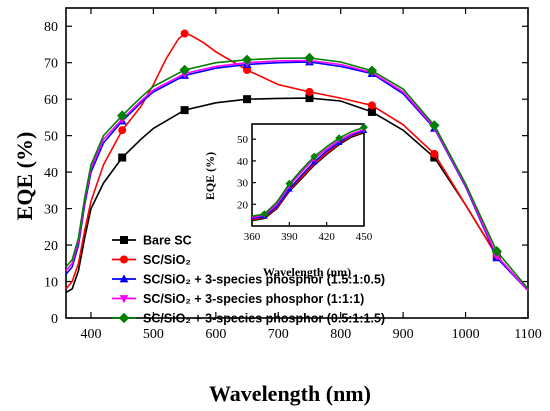 Image resolution: width=550 pixels, height=411 pixels. Describe the element at coordinates (54, 319) in the screenshot. I see `y-tick-label: 0` at that location.